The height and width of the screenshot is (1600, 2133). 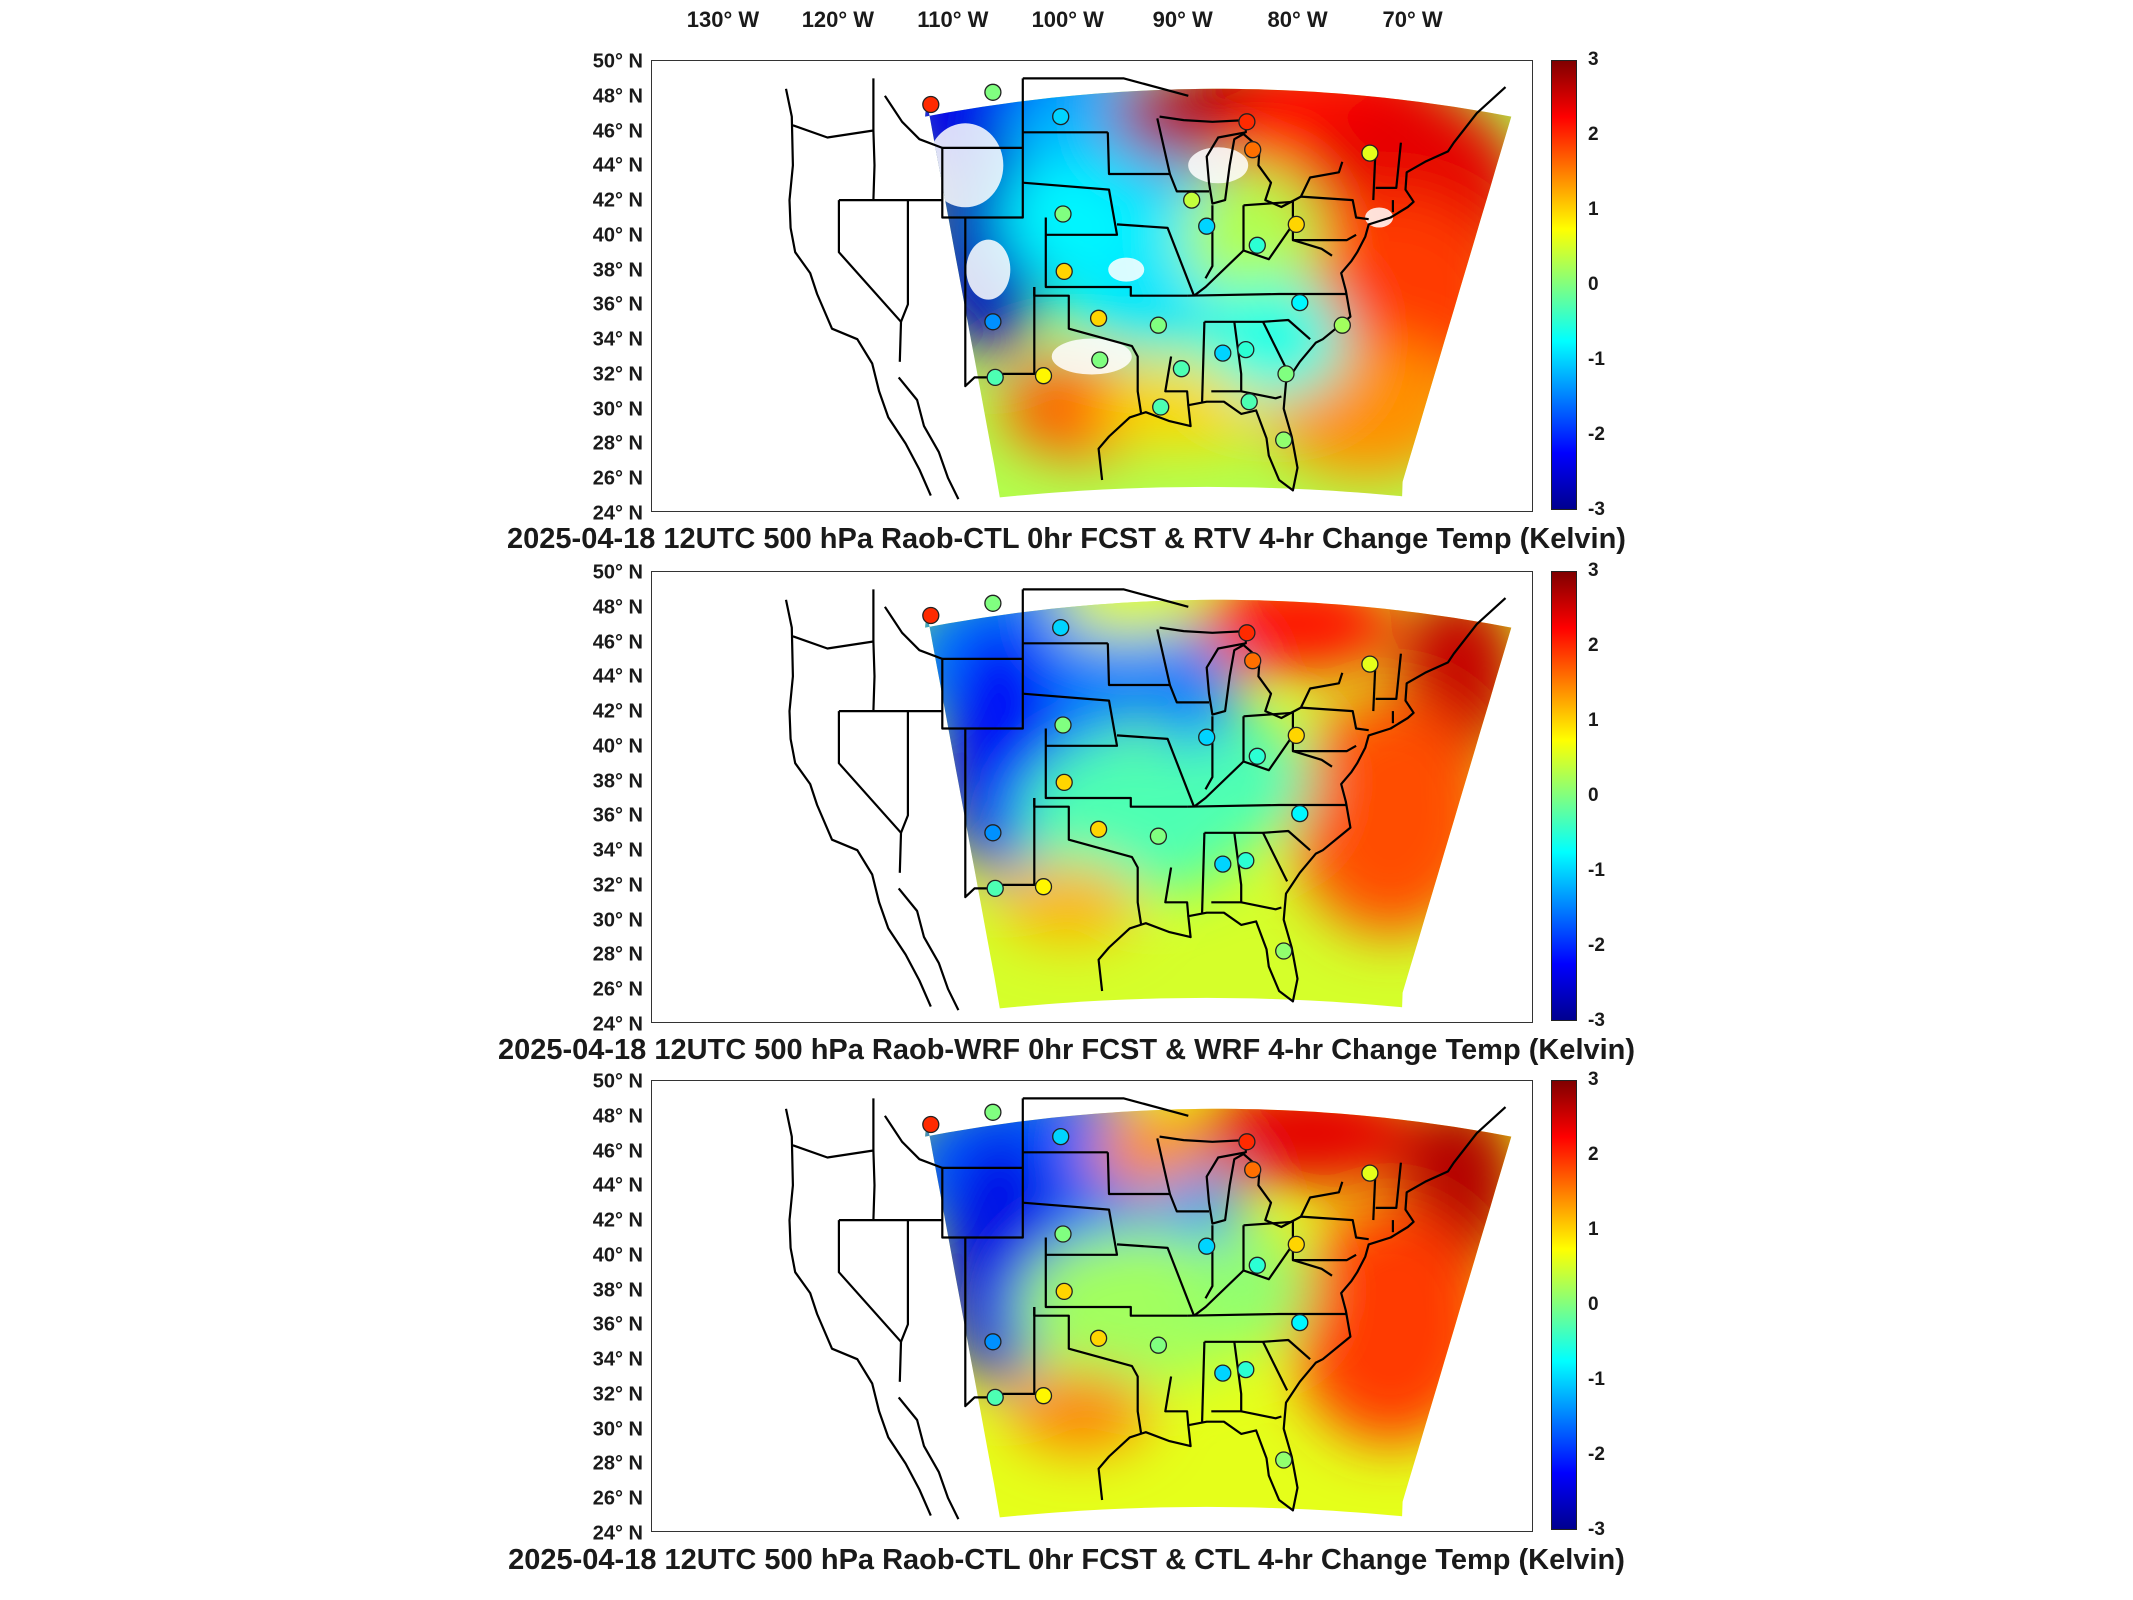 I want to click on longitude-label: 120° W, so click(x=838, y=19).